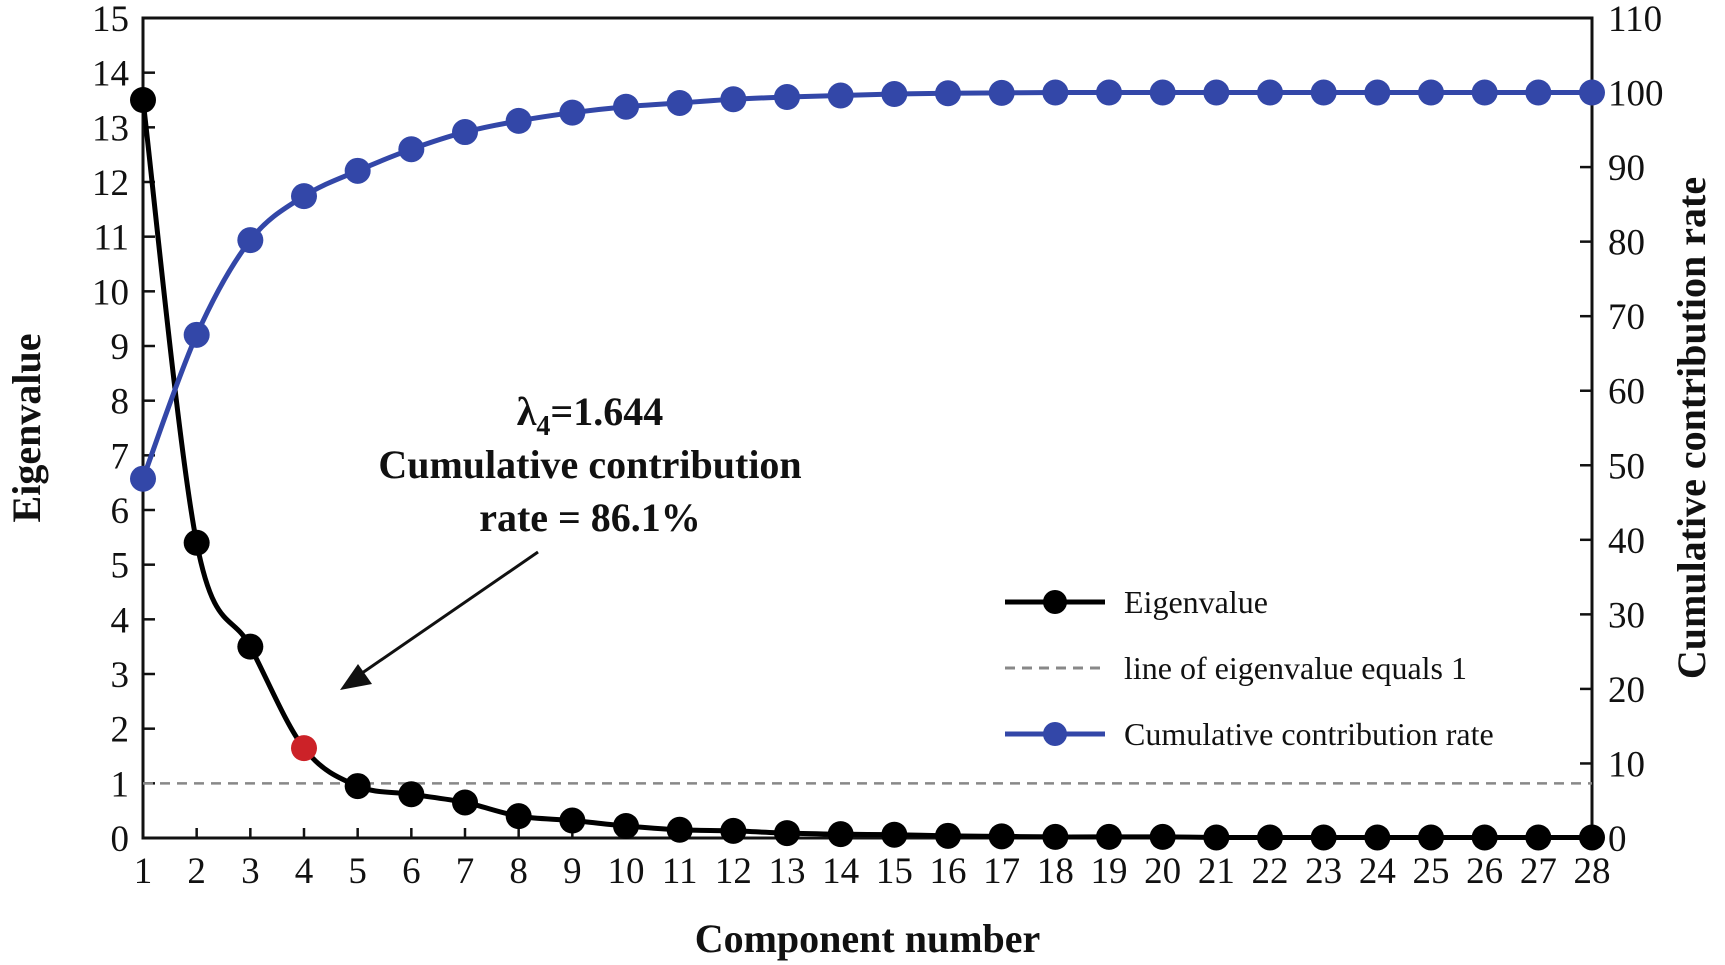  Describe the element at coordinates (1055, 602) in the screenshot. I see `legend-eigenvalue-marker` at that location.